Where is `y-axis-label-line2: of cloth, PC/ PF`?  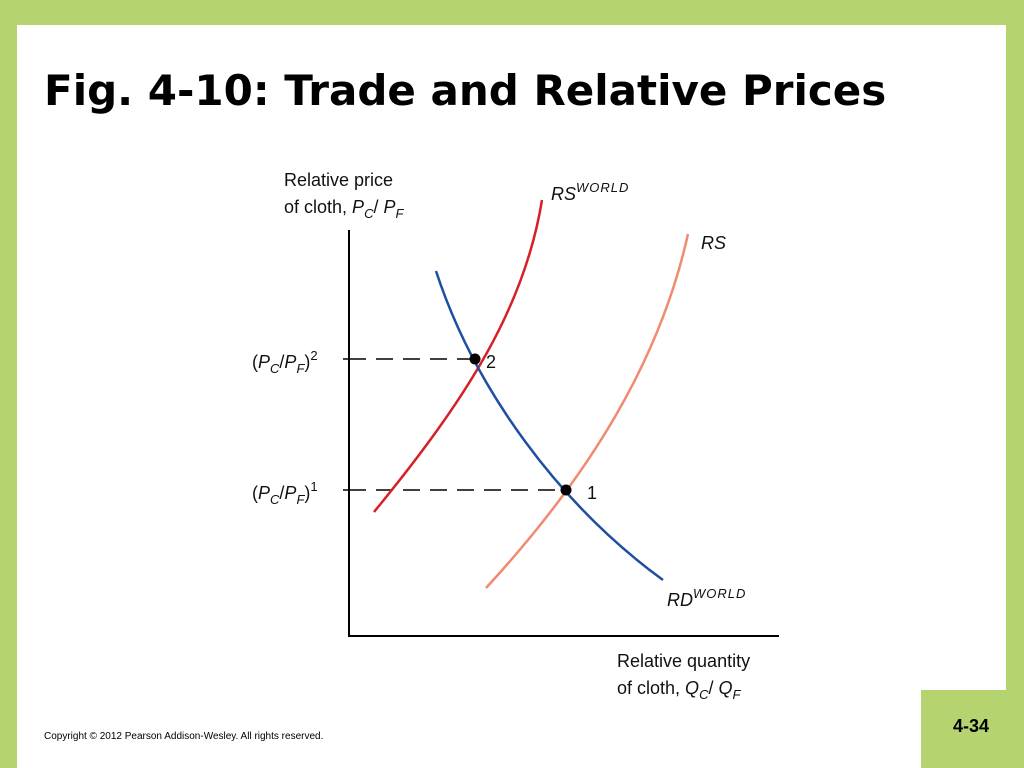 y-axis-label-line2: of cloth, PC/ PF is located at coordinates (344, 209).